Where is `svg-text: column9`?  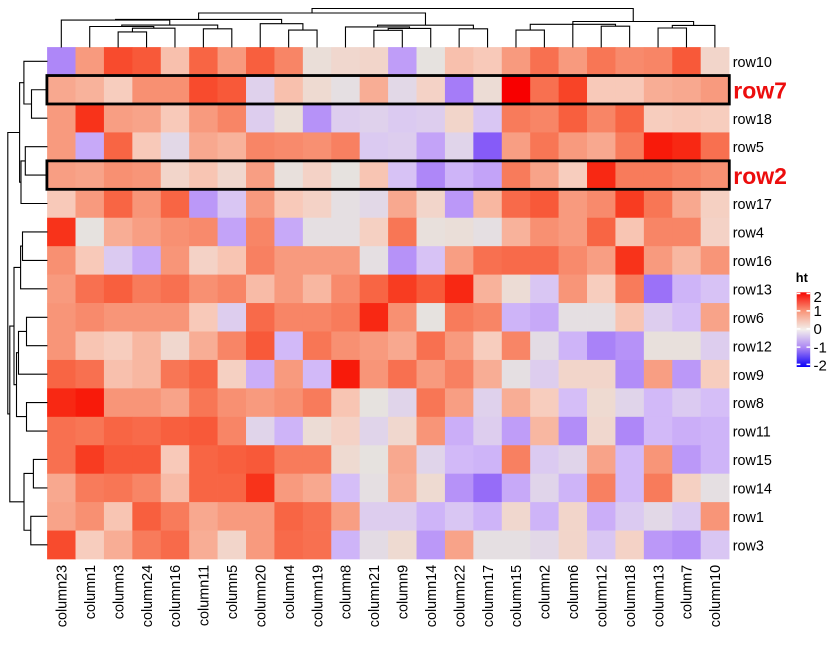 svg-text: column9 is located at coordinates (404, 592).